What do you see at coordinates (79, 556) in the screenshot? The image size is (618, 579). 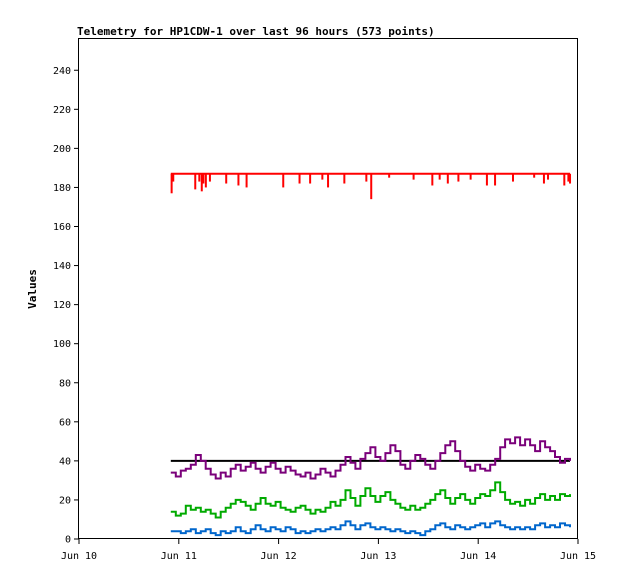 I see `x-tick-label: Jun 10` at bounding box center [79, 556].